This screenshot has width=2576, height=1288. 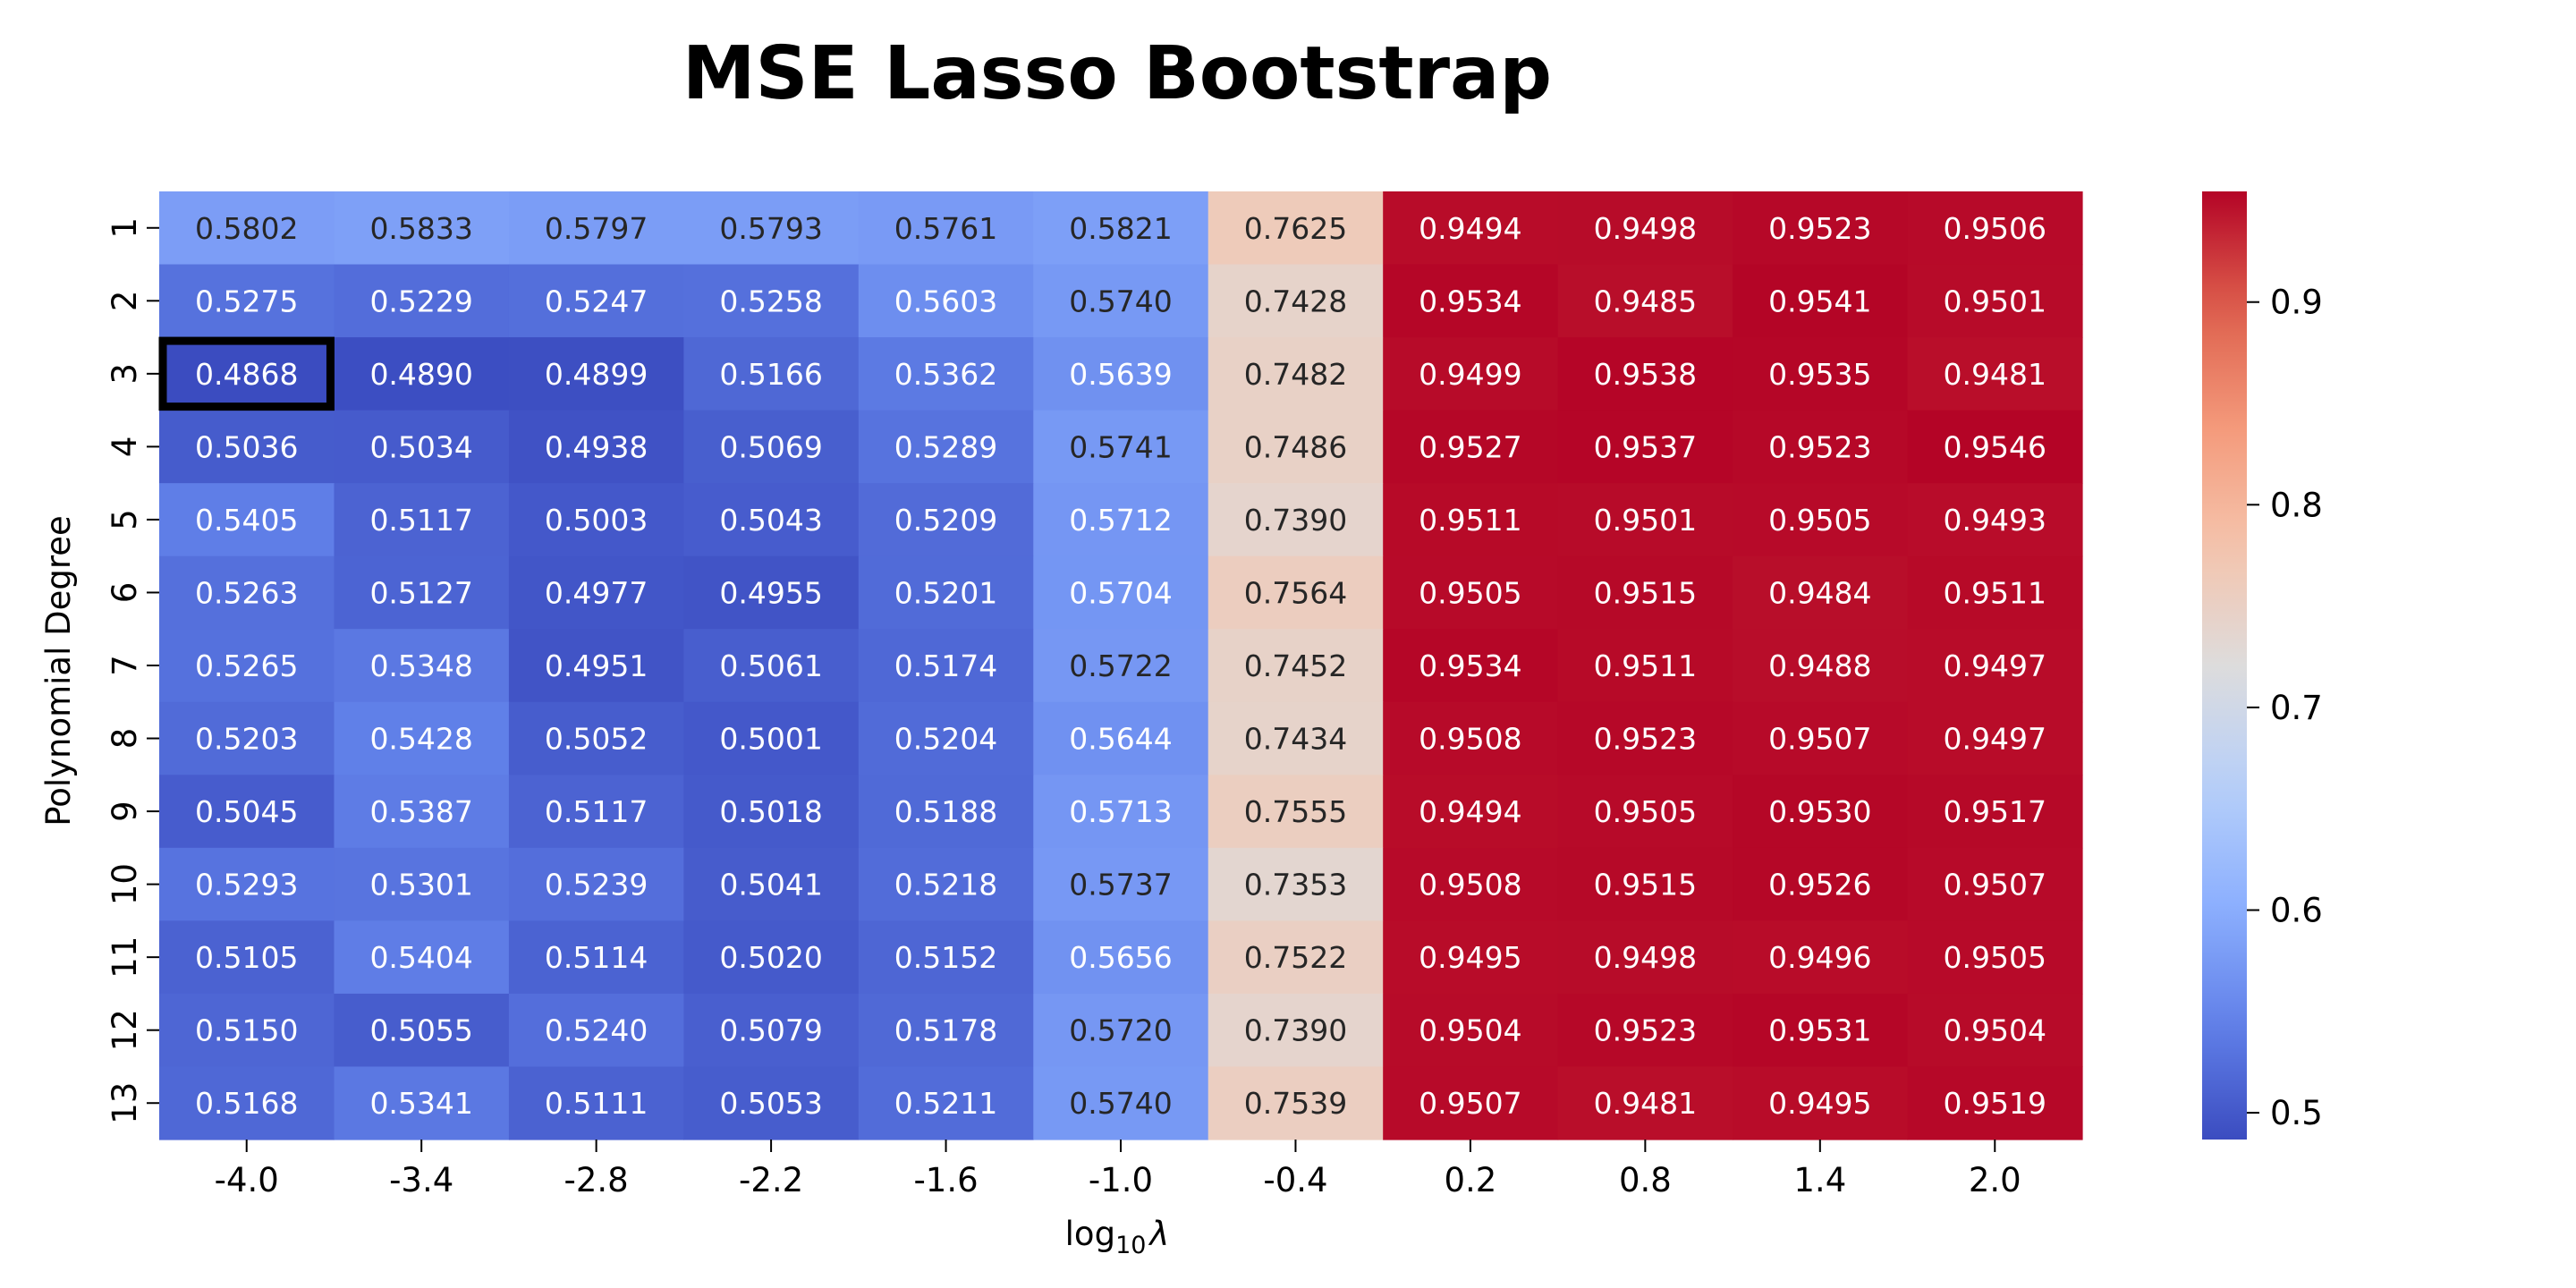 What do you see at coordinates (125, 739) in the screenshot?
I see `y-tick-label: 8` at bounding box center [125, 739].